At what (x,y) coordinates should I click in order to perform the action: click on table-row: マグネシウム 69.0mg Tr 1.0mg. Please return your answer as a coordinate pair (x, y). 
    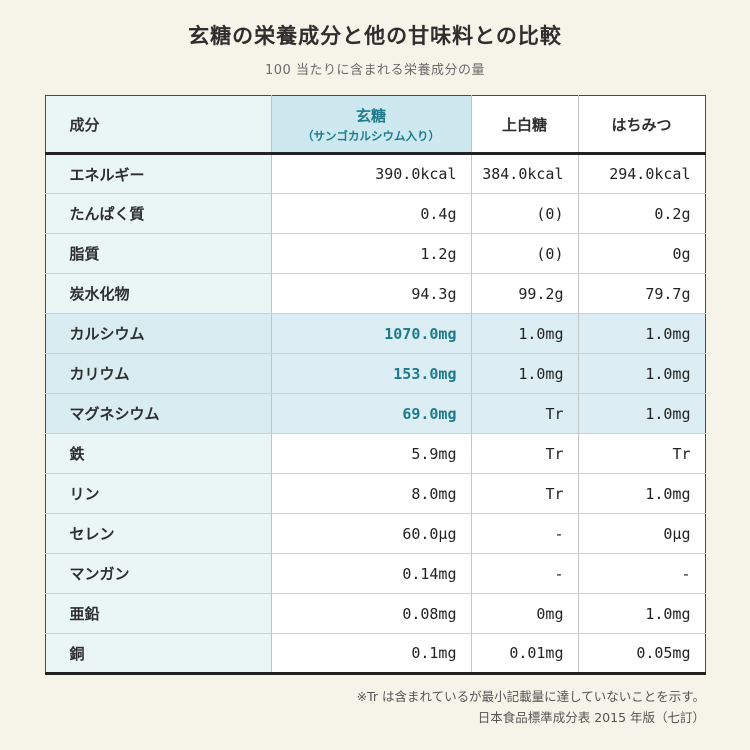
    Looking at the image, I should click on (375, 413).